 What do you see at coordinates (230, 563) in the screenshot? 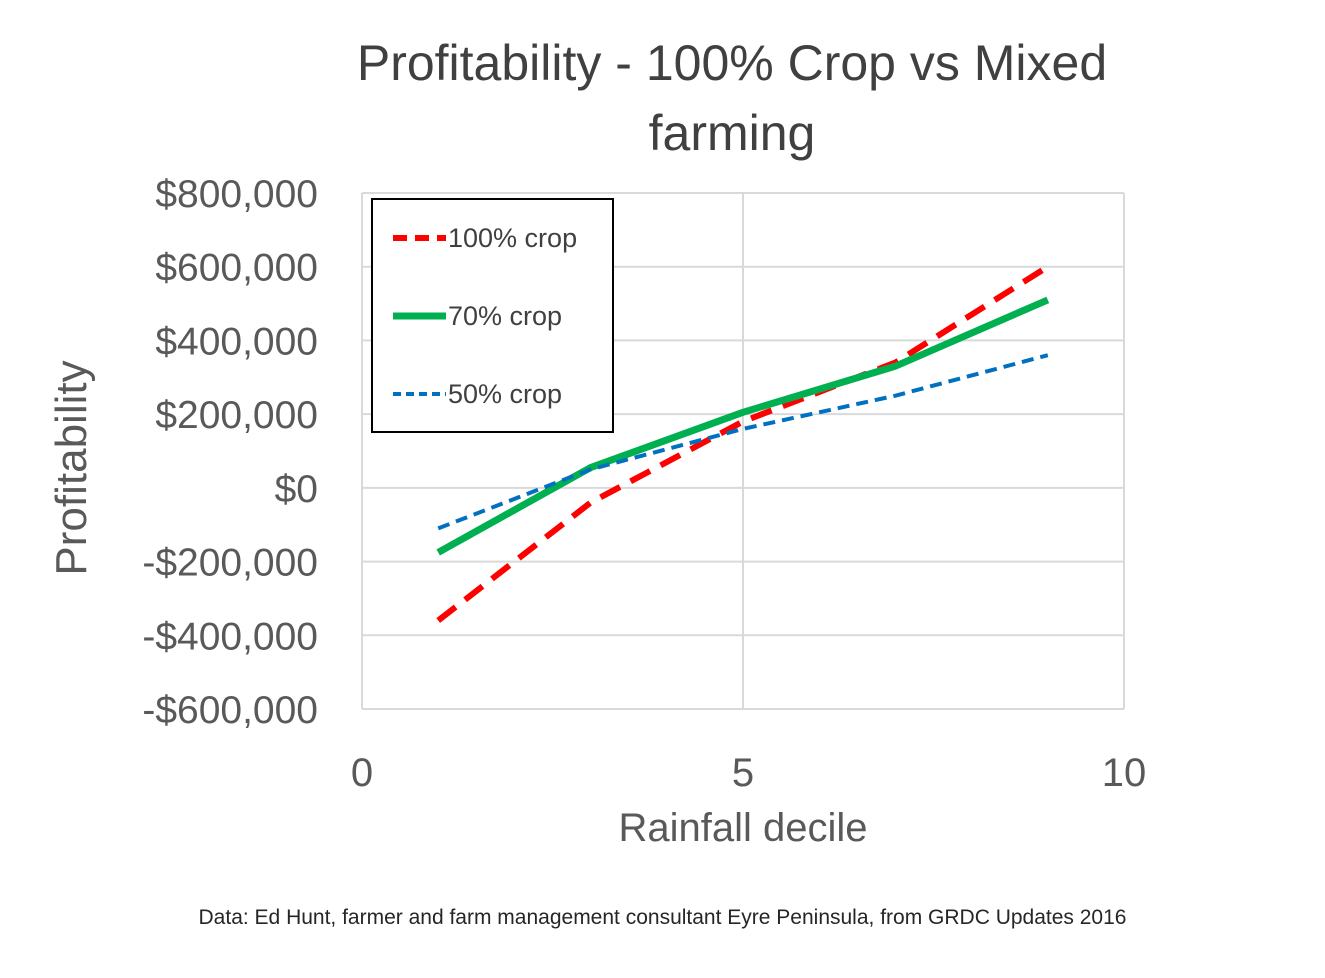
I see `y-tick-label: -$200,000` at bounding box center [230, 563].